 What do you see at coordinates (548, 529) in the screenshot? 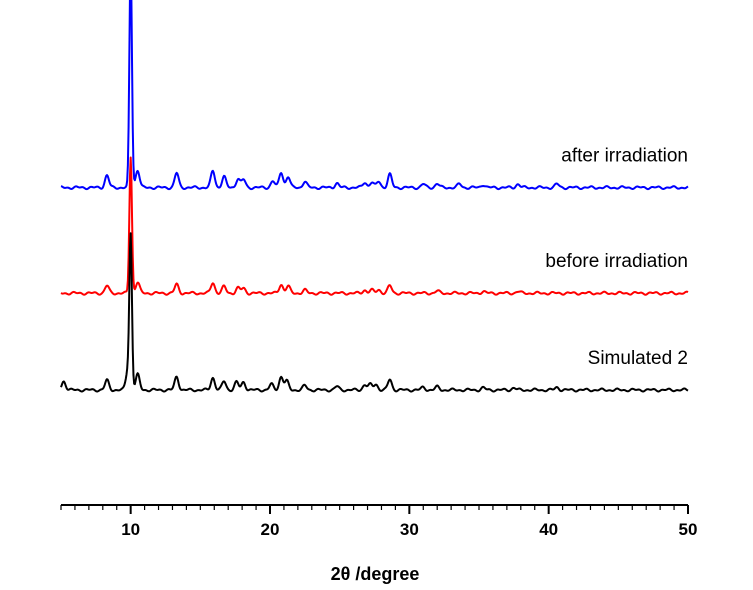
I see `x-tick-label: 40` at bounding box center [548, 529].